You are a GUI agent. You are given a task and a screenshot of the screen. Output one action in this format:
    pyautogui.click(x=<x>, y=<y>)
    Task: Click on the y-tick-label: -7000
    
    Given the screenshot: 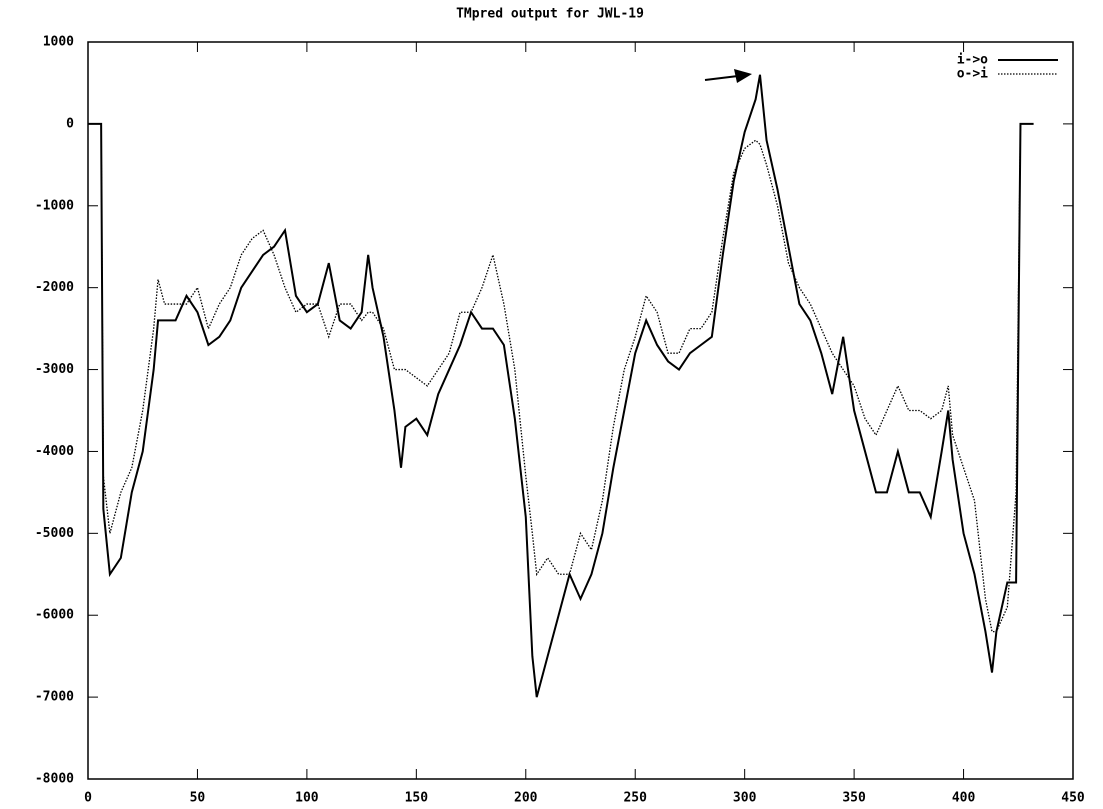 What is the action you would take?
    pyautogui.click(x=54, y=697)
    